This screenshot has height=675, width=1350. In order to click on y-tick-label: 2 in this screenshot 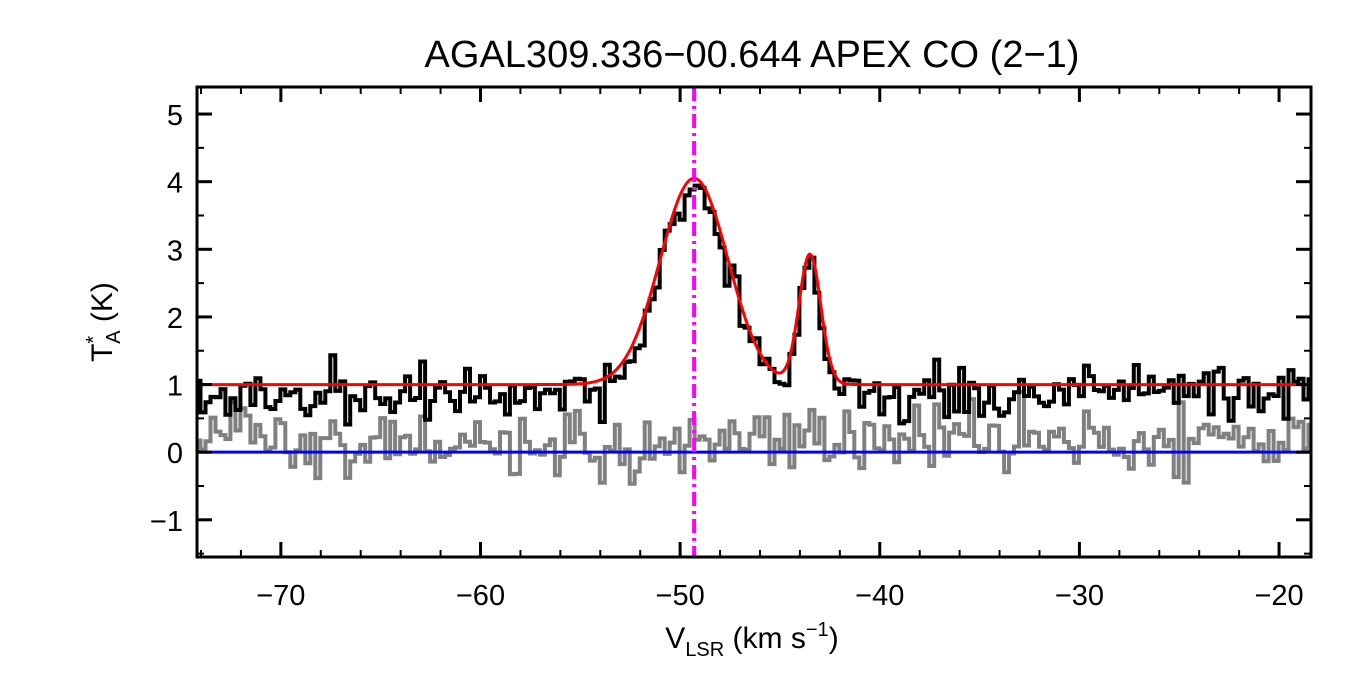, I will do `click(175, 319)`.